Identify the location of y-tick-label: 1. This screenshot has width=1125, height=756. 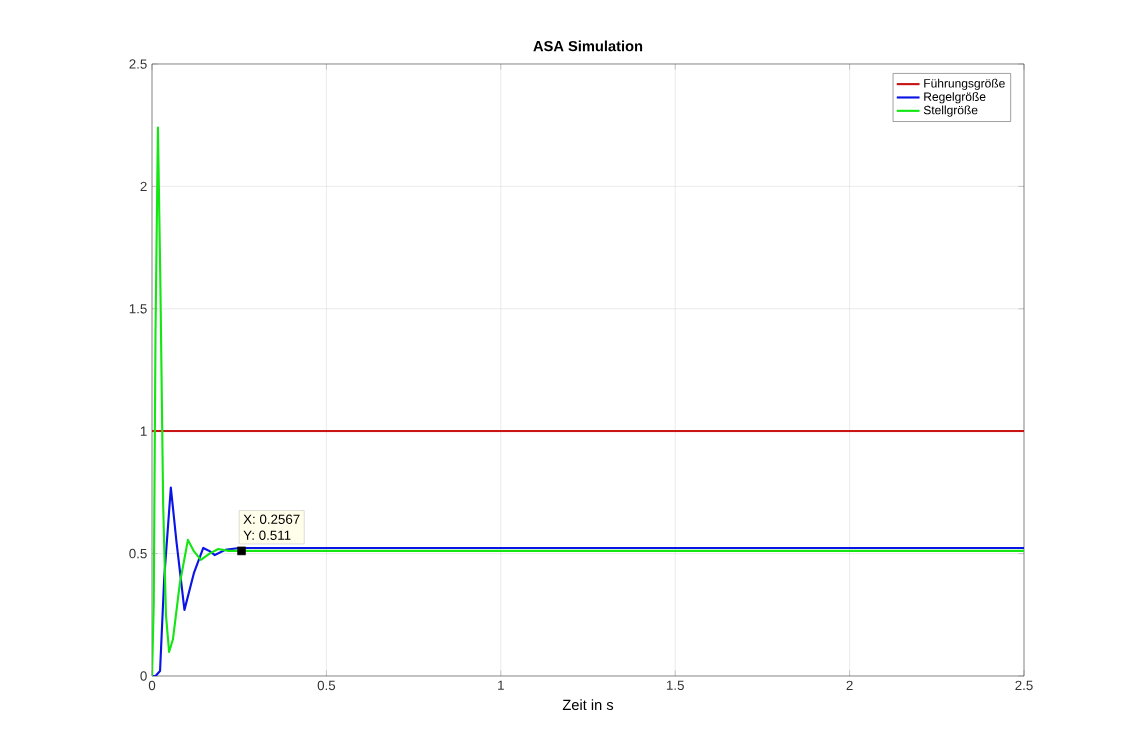
(143, 431).